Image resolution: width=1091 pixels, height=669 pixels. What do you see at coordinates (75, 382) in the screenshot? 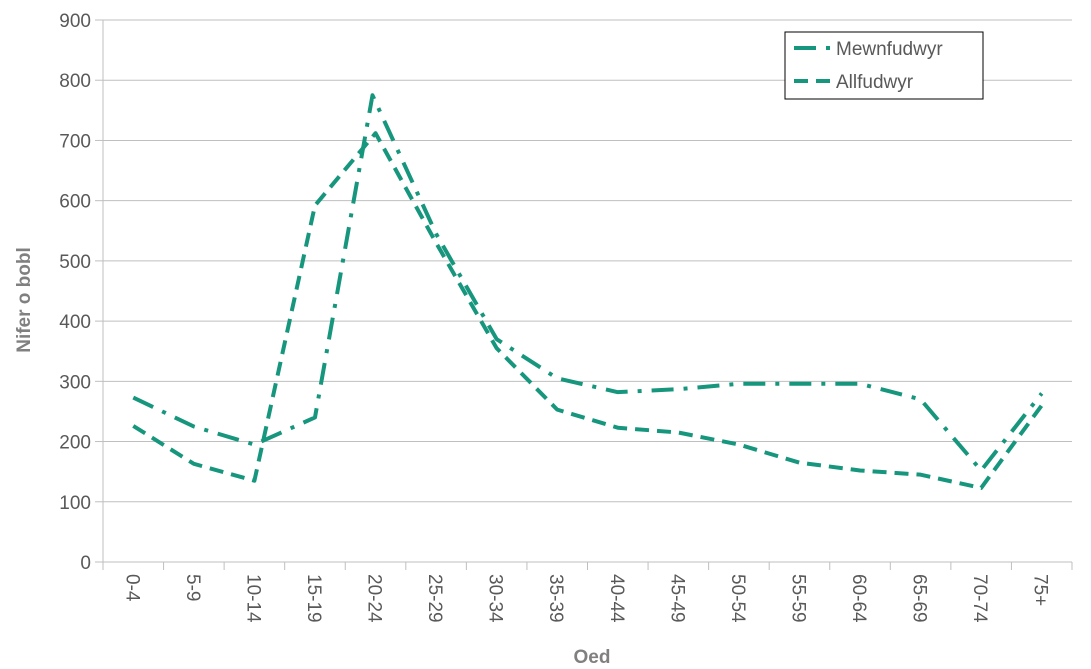
I see `y-tick-label: 300` at bounding box center [75, 382].